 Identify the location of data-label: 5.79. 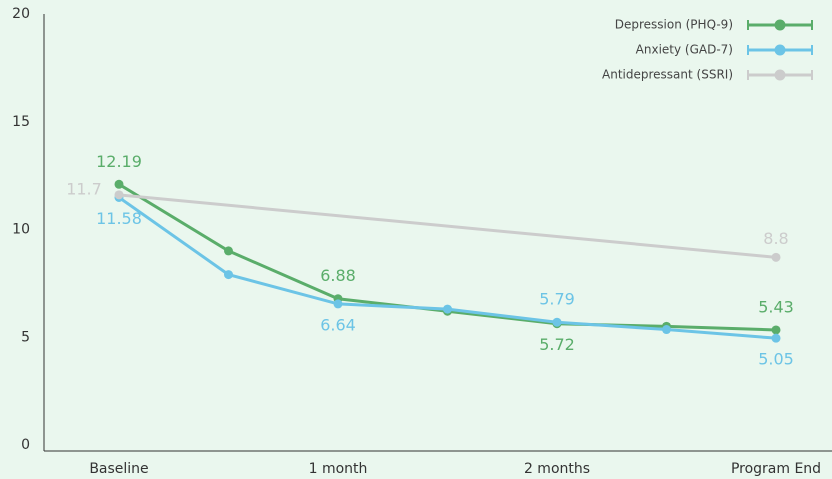
(557, 299).